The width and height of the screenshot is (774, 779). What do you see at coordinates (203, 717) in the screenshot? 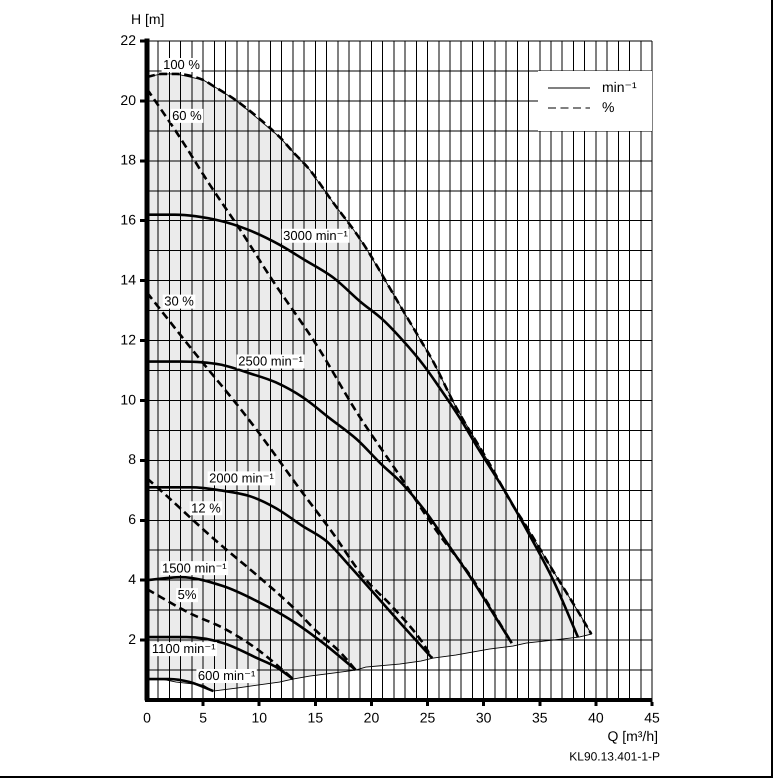
I see `x-tick-label: 5` at bounding box center [203, 717].